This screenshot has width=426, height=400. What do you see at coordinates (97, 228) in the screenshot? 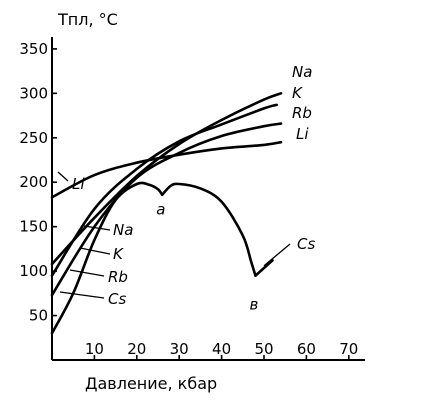
I see `series-leader-na` at bounding box center [97, 228].